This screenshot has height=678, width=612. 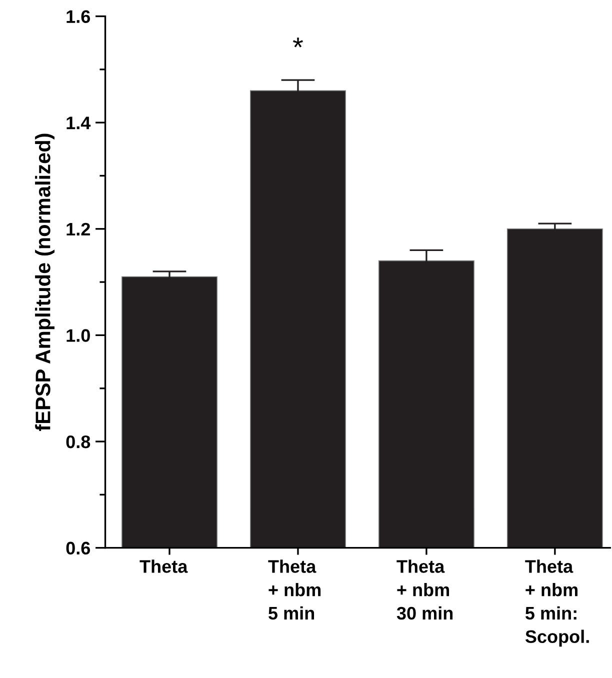 I want to click on annotation: *, so click(x=298, y=43).